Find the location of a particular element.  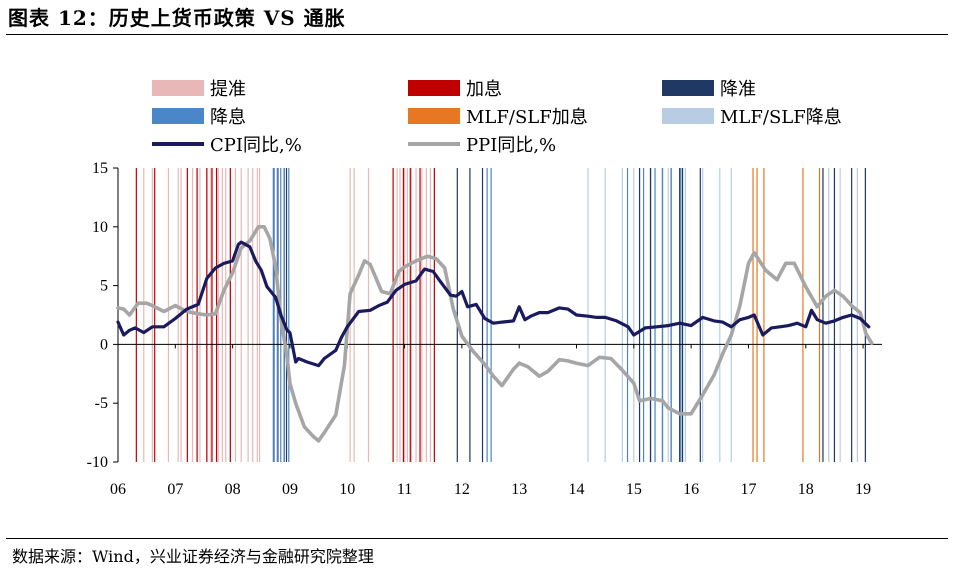

y-tick-label: 10 is located at coordinates (100, 227).